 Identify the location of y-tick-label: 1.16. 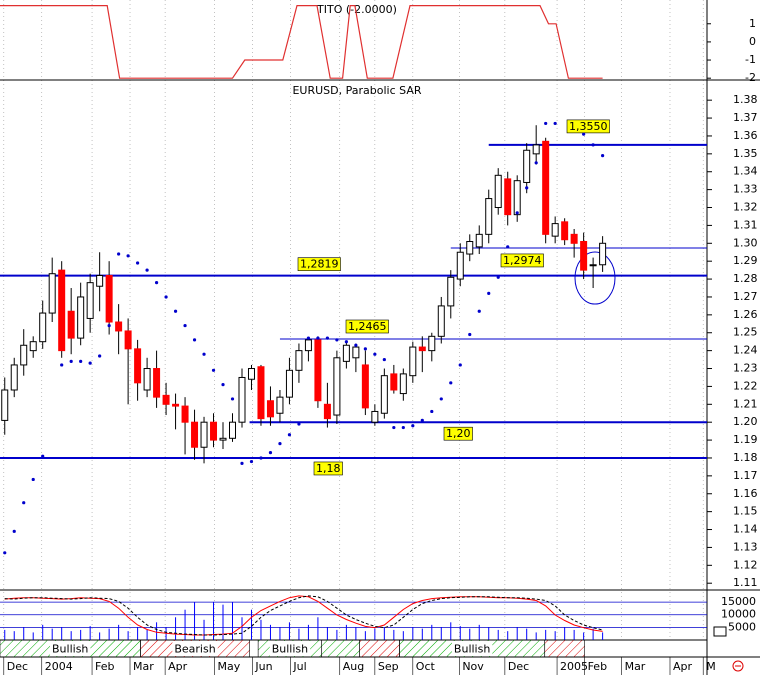
(745, 493).